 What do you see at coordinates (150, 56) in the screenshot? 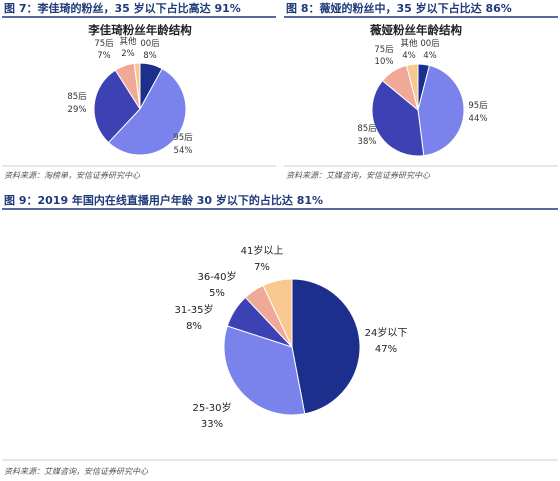
I see `fig7-pct-00: 8%` at bounding box center [150, 56].